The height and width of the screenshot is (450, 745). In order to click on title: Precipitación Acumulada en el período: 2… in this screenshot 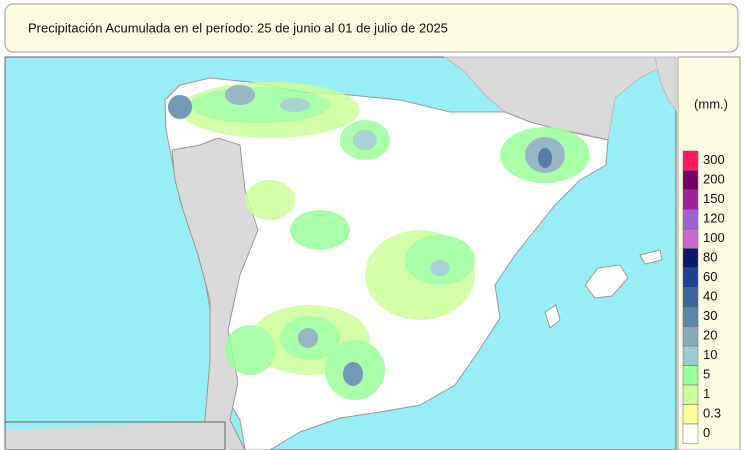, I will do `click(238, 27)`.